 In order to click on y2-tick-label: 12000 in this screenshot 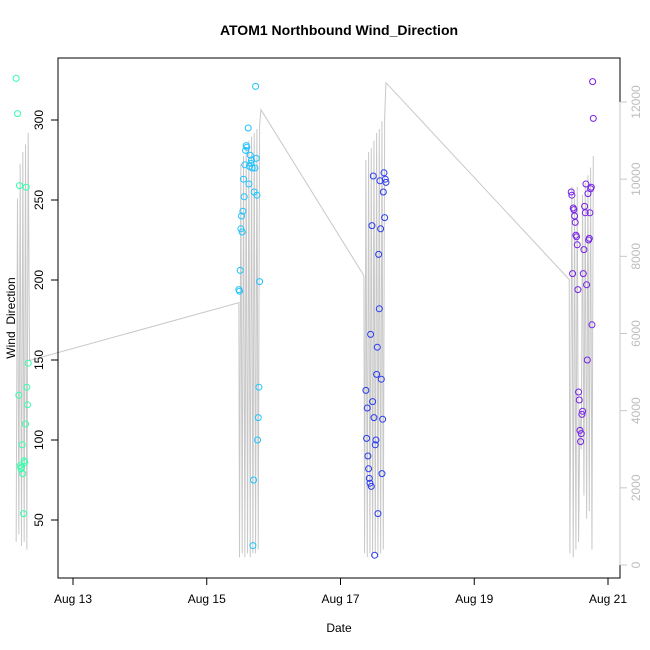, I will do `click(636, 102)`.